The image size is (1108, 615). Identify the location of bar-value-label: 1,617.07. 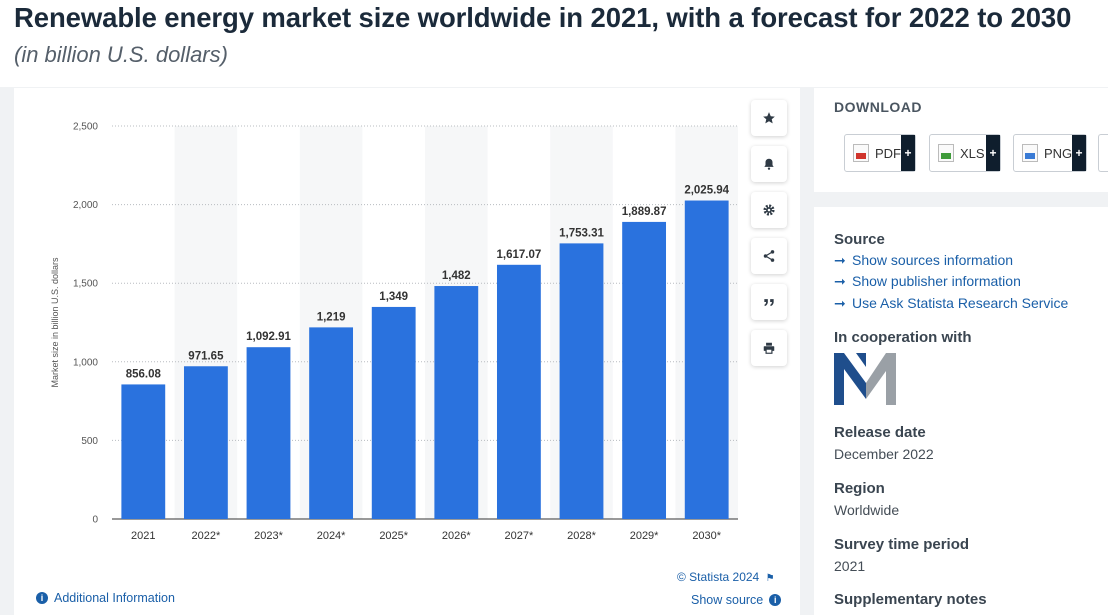
(519, 255).